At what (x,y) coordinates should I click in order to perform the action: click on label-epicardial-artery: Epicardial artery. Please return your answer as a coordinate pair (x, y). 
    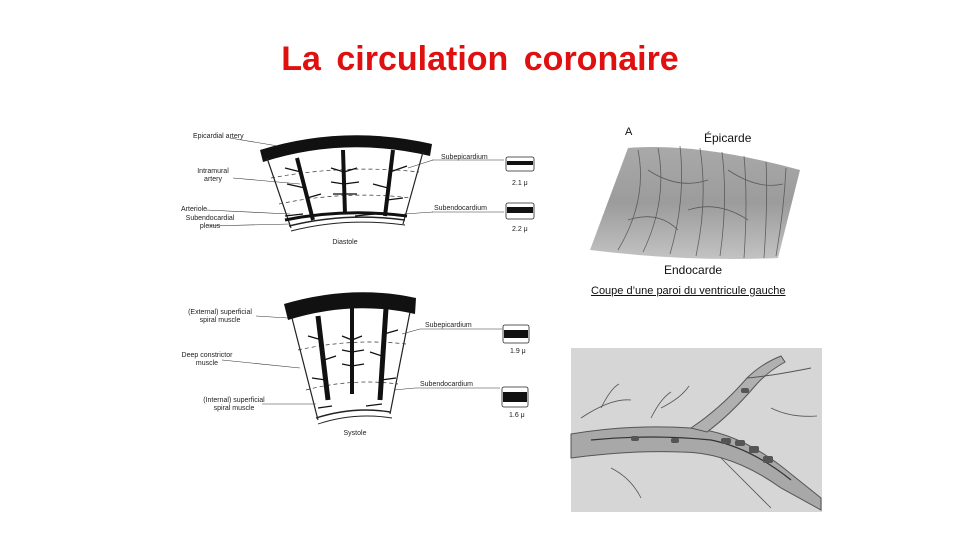
    Looking at the image, I should click on (218, 136).